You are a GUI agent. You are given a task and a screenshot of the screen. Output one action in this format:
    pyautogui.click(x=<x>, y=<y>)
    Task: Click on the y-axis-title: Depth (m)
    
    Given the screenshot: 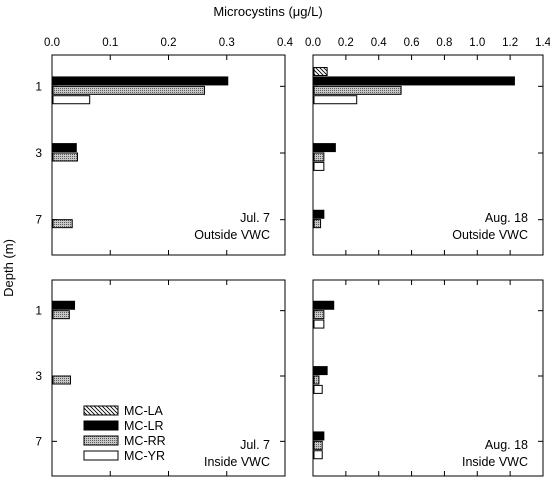 What is the action you would take?
    pyautogui.click(x=8, y=268)
    